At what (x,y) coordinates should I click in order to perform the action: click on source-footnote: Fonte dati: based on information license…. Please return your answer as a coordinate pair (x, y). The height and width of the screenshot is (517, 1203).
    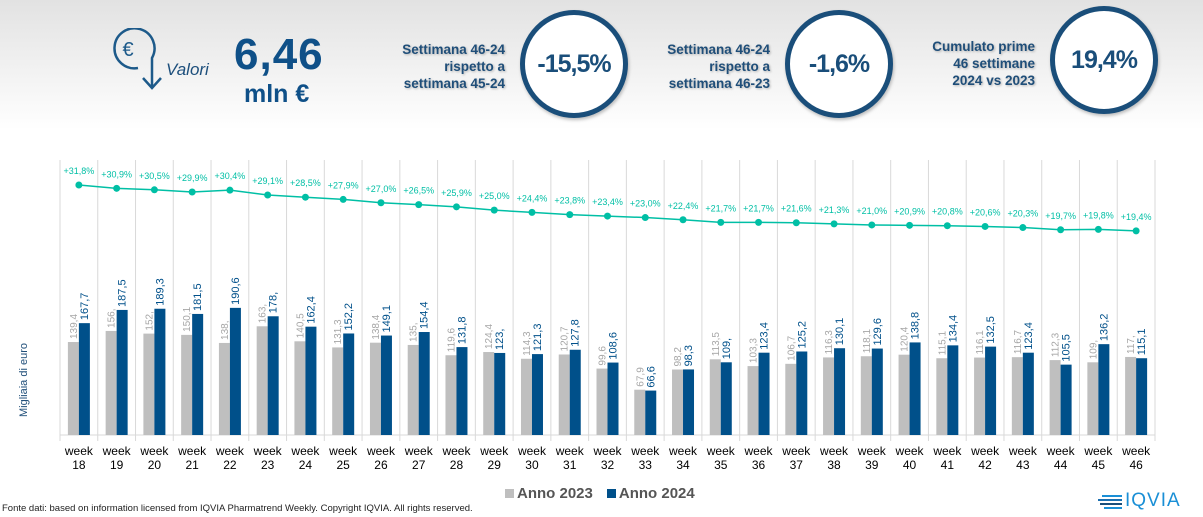
    Looking at the image, I should click on (237, 508).